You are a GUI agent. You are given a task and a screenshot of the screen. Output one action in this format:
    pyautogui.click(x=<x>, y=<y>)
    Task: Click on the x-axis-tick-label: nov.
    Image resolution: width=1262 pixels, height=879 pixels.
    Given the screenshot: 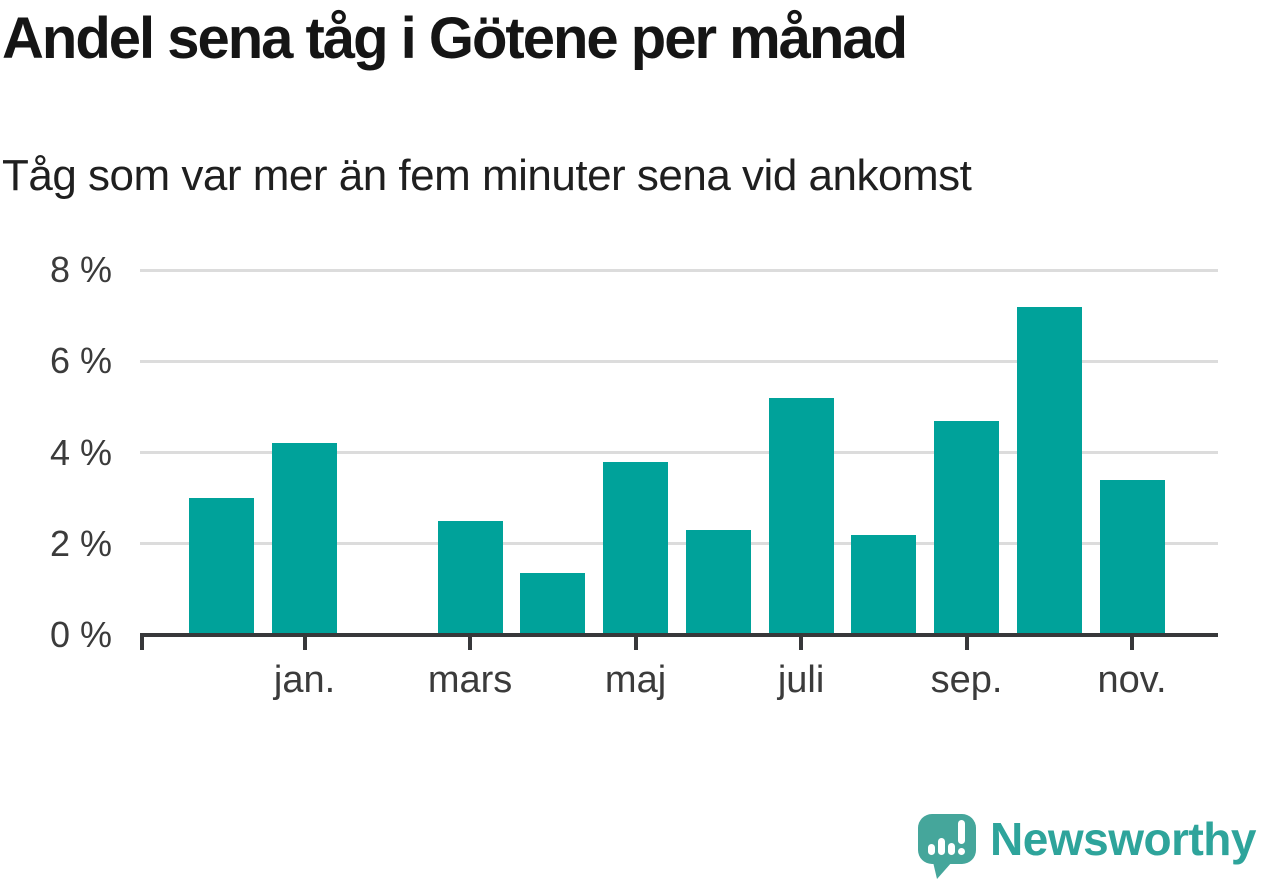 What is the action you would take?
    pyautogui.click(x=1132, y=680)
    